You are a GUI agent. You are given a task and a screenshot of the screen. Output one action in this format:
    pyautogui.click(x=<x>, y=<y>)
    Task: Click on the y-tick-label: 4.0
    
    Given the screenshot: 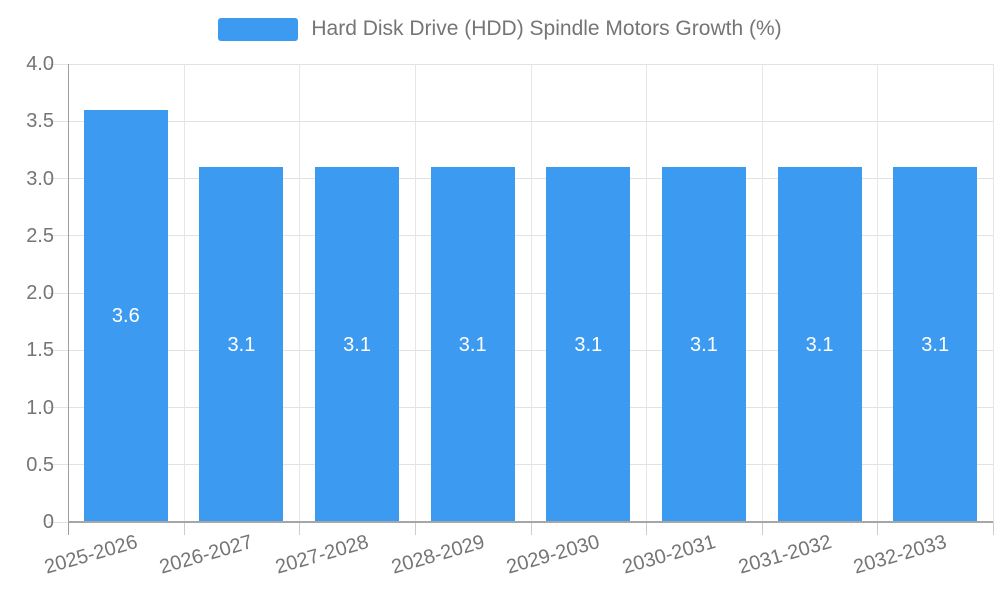 What is the action you would take?
    pyautogui.click(x=40, y=64)
    